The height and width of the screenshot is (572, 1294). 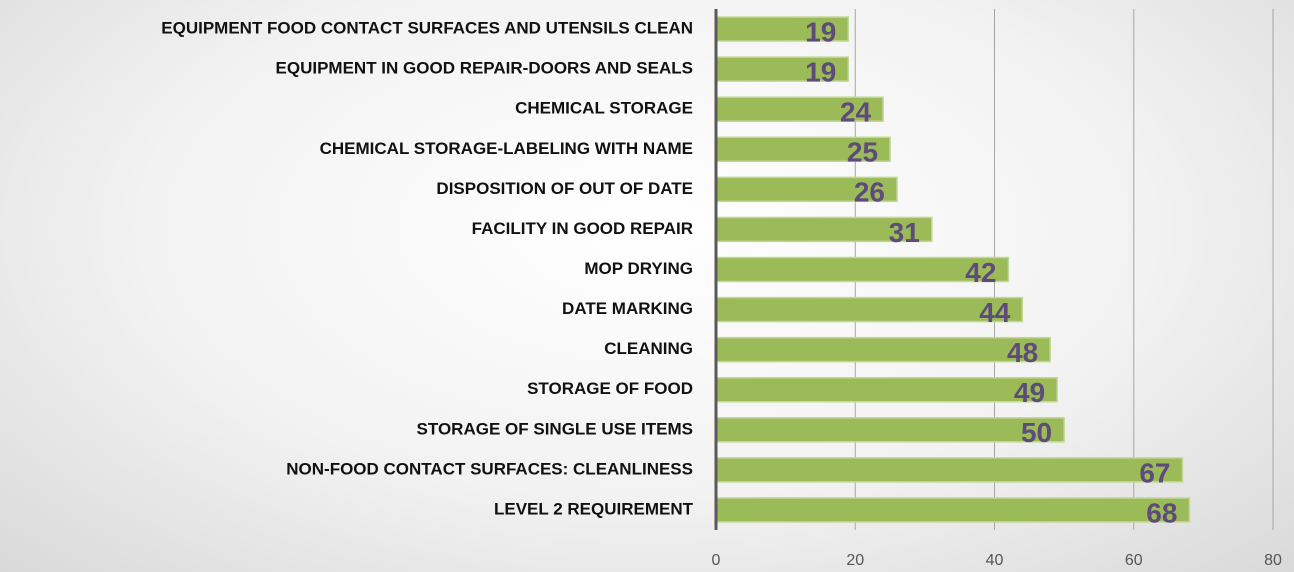 I want to click on value-label: 25, so click(x=862, y=152).